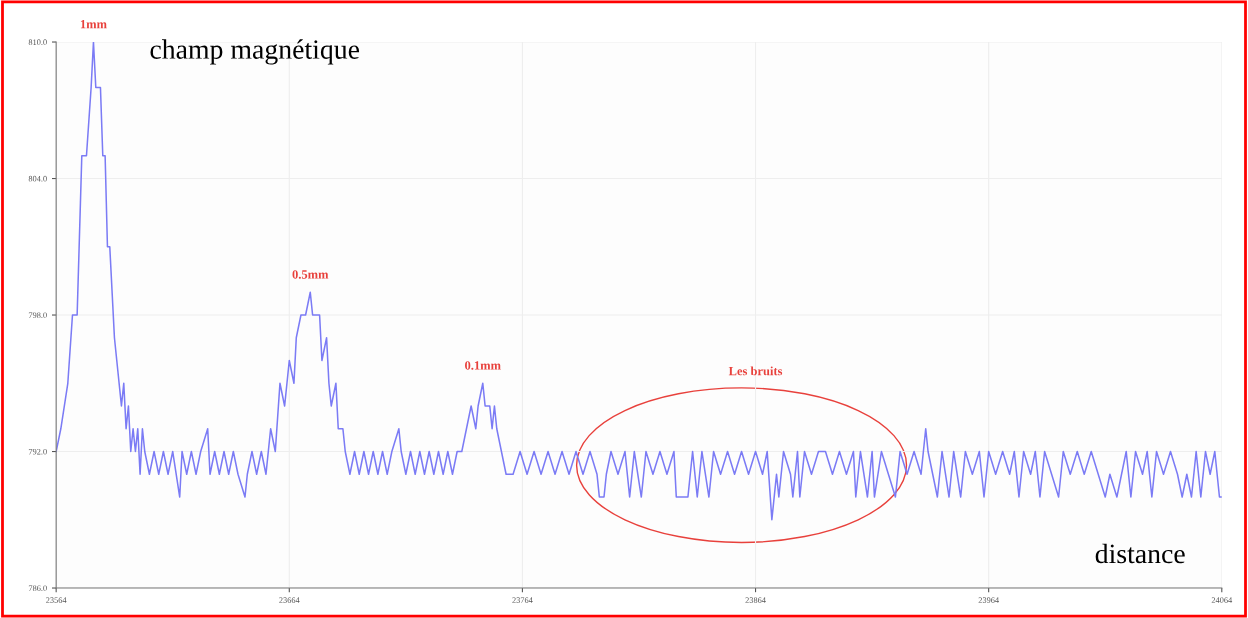 The image size is (1248, 618). Describe the element at coordinates (1140, 553) in the screenshot. I see `x-axis-title: distance` at that location.